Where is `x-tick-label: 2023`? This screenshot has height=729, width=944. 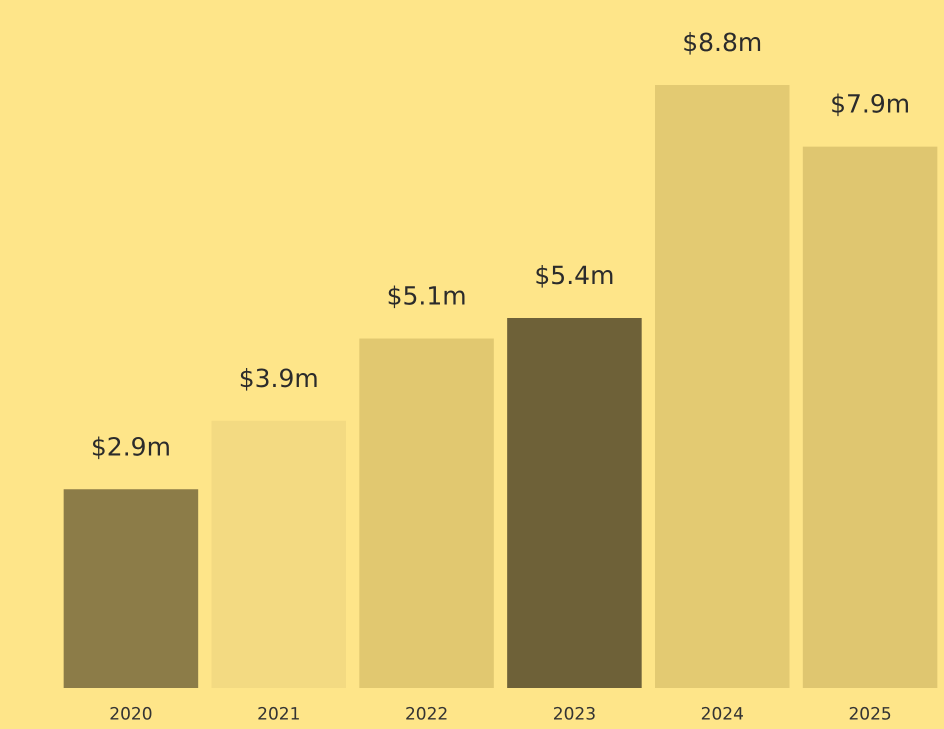
x-tick-label: 2023 is located at coordinates (574, 714).